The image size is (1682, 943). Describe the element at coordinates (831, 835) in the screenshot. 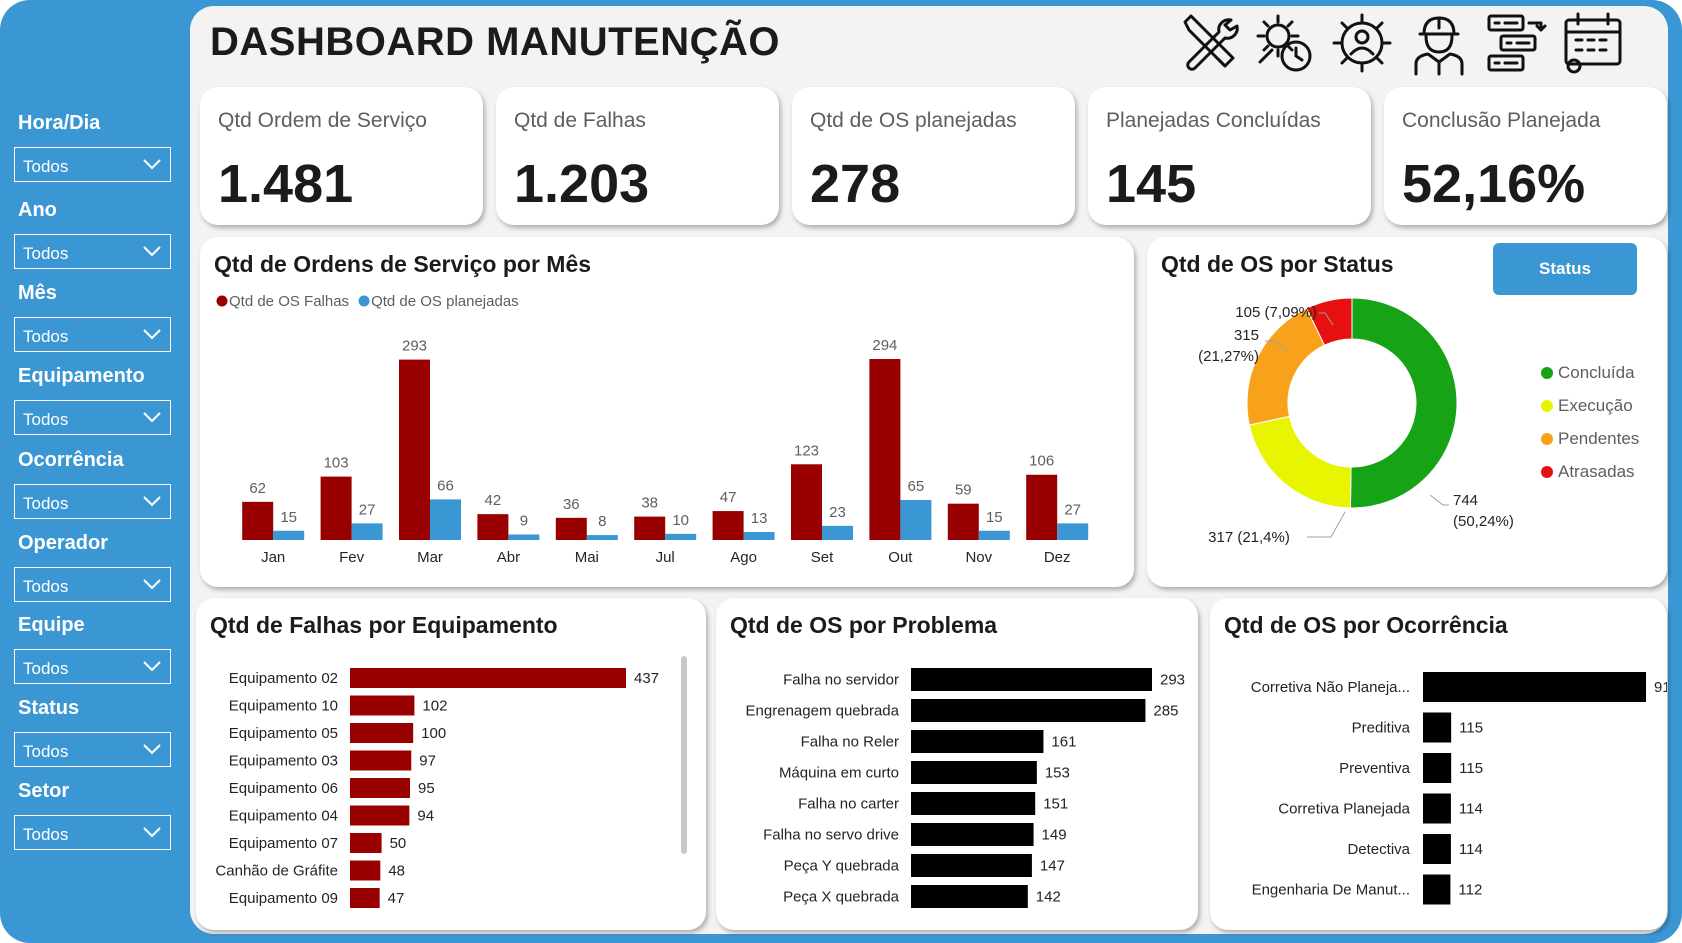

I see `tick-label: Falha no servo drive` at that location.